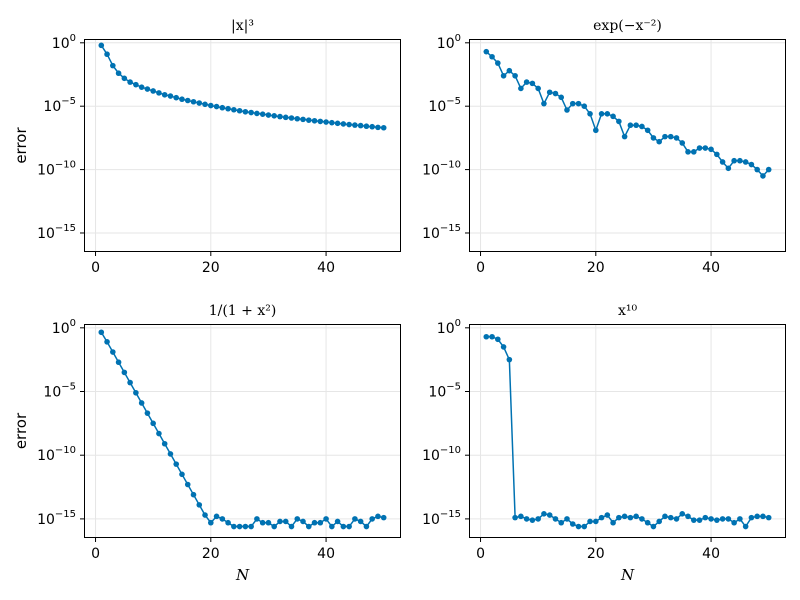  What do you see at coordinates (242, 26) in the screenshot?
I see `panel-title: |x|³` at bounding box center [242, 26].